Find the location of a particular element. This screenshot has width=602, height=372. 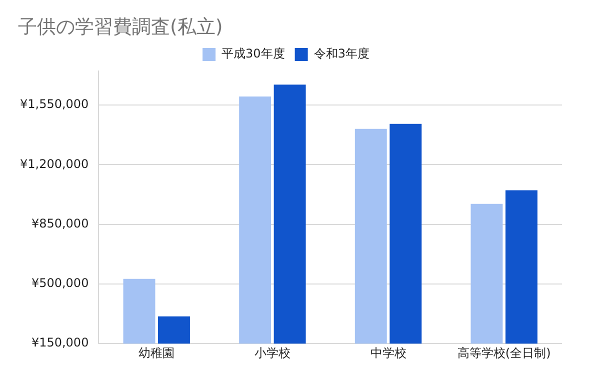

y-tick-label: ¥1,550,000 is located at coordinates (54, 104).